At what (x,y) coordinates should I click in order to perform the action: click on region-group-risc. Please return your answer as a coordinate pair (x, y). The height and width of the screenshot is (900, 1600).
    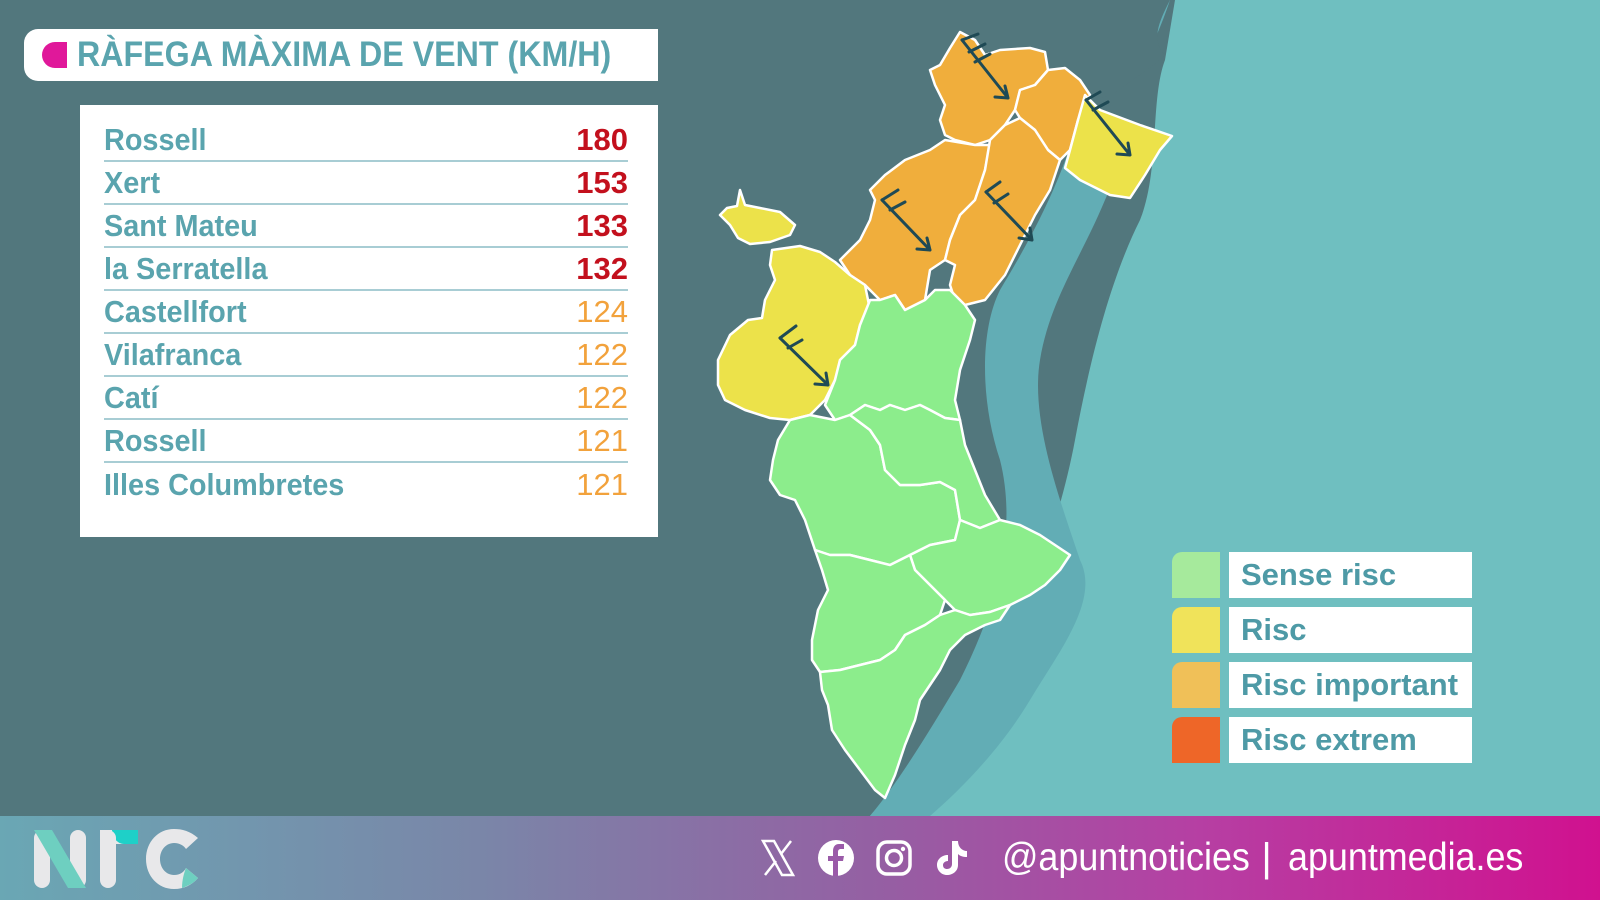
    Looking at the image, I should click on (945, 257).